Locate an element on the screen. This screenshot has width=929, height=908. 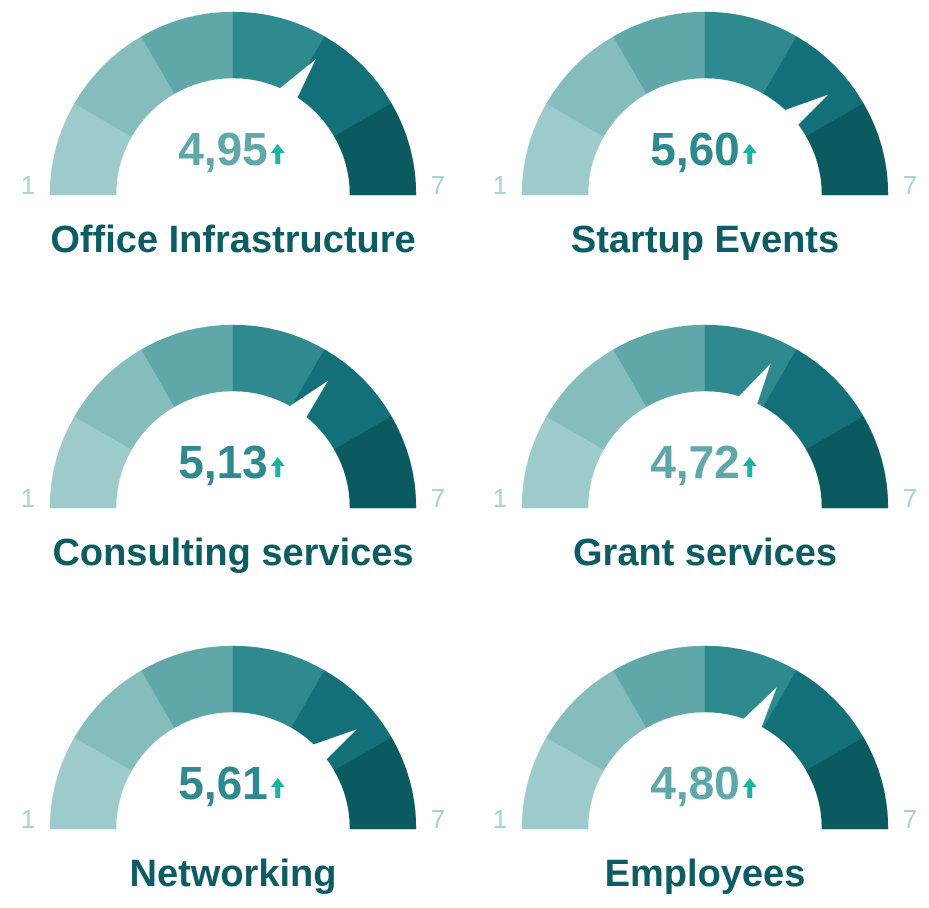
value-label: 4,80 is located at coordinates (695, 783).